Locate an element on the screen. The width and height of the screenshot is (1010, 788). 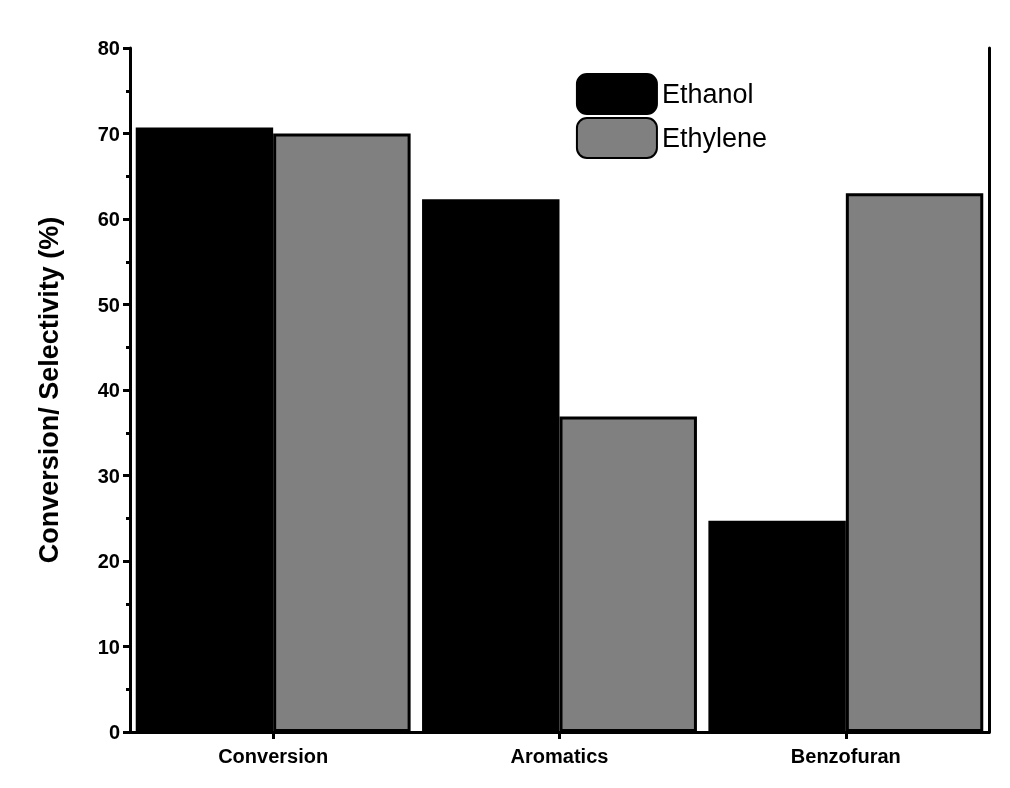
y-axis-title: Conversion/ Selectivity (%) is located at coordinates (48, 390).